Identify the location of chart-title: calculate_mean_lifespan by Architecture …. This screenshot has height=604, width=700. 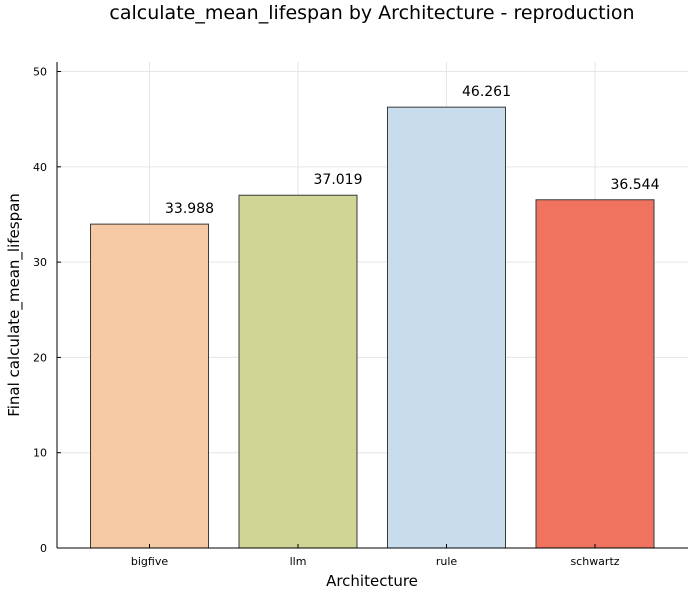
(371, 13).